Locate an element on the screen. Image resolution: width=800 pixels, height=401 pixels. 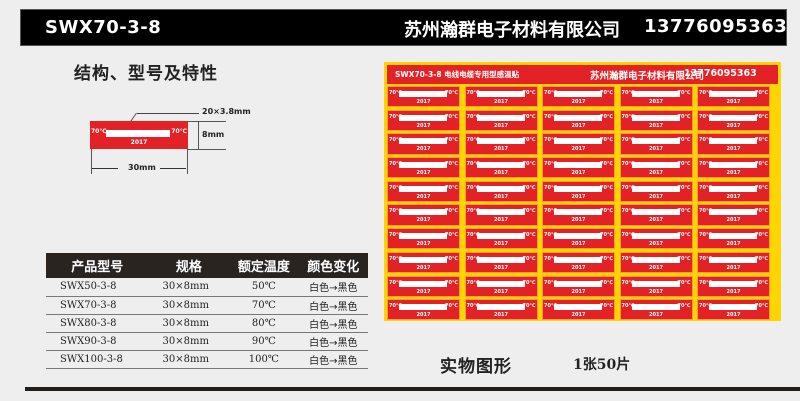
dim-line-left is located at coordinates (91, 161).